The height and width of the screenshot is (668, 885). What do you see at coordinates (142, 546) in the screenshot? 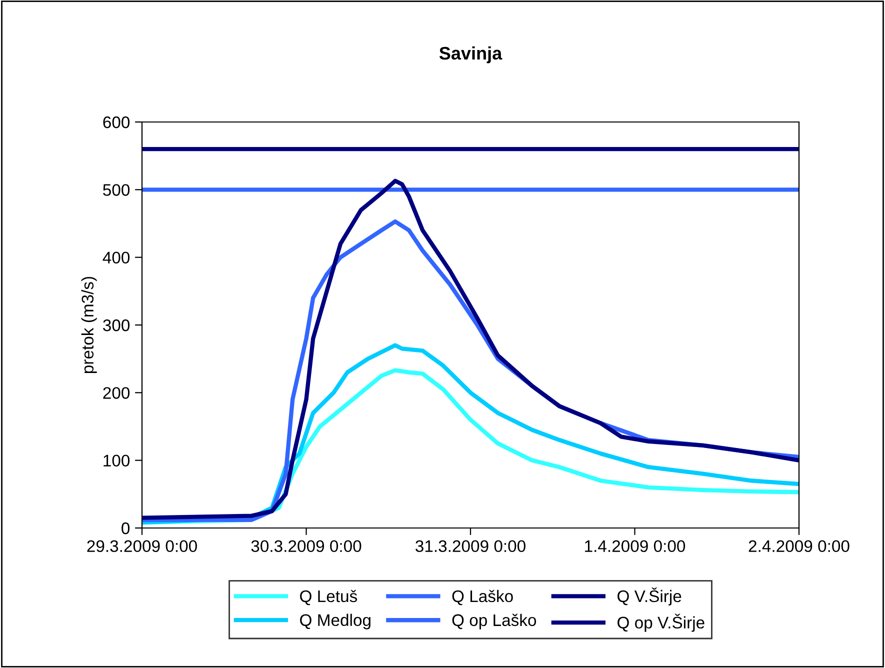
I see `x-tick-label: 29.3.2009 0:00` at bounding box center [142, 546].